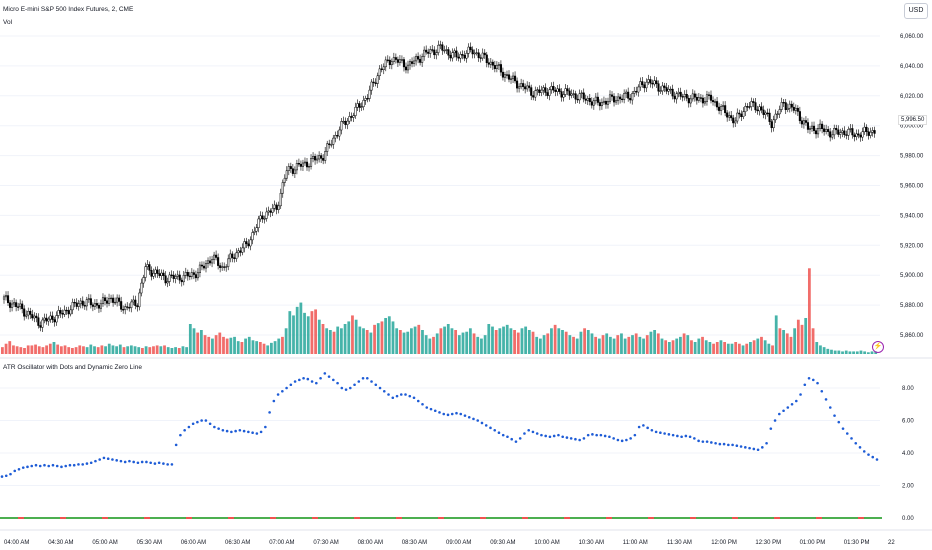  What do you see at coordinates (878, 347) in the screenshot?
I see `lightning-icon: ⚡` at bounding box center [878, 347].